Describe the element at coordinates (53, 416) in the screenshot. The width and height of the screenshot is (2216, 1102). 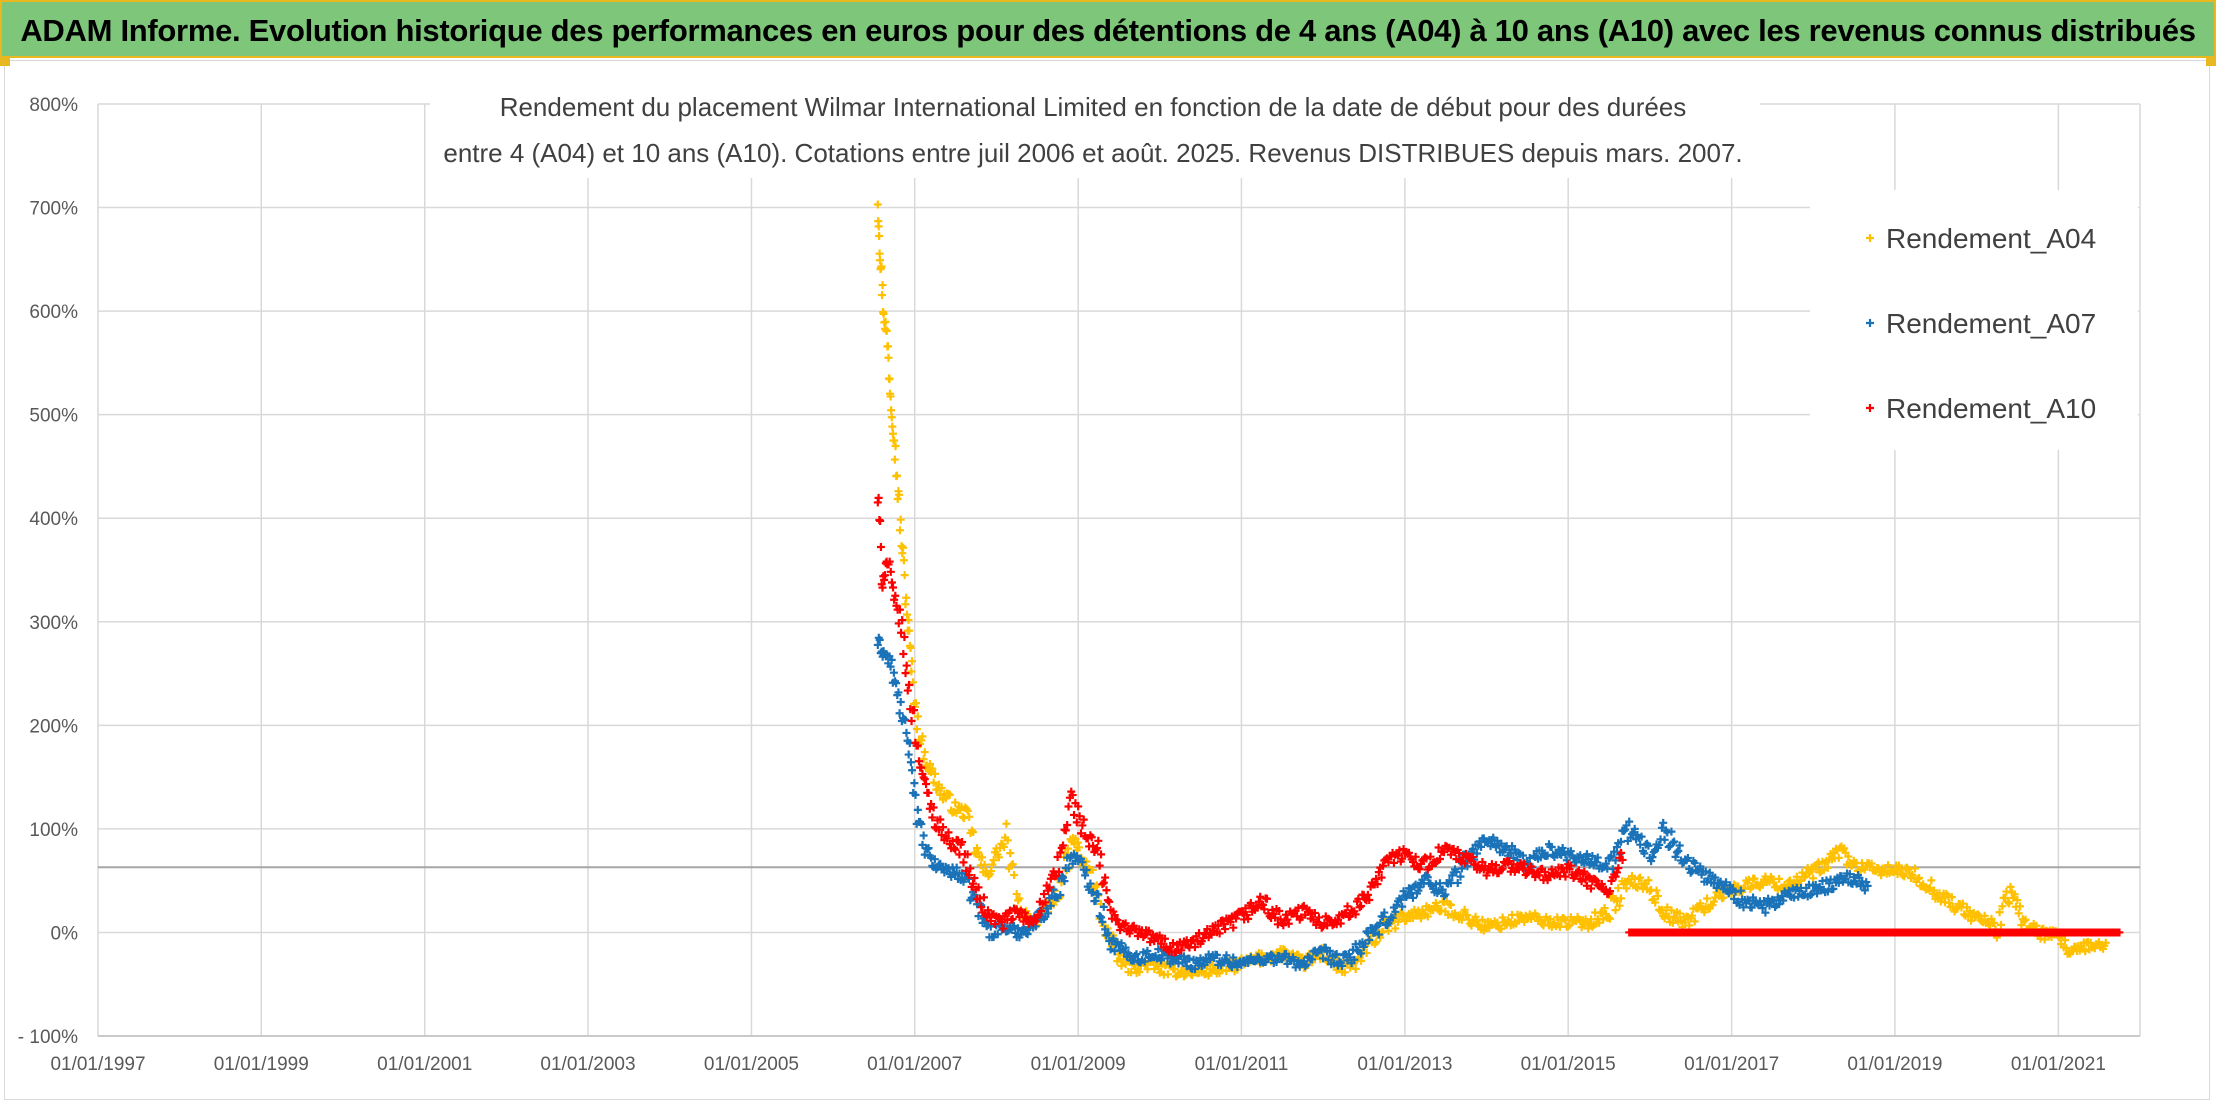
I see `y-tick-label: 500%` at that location.